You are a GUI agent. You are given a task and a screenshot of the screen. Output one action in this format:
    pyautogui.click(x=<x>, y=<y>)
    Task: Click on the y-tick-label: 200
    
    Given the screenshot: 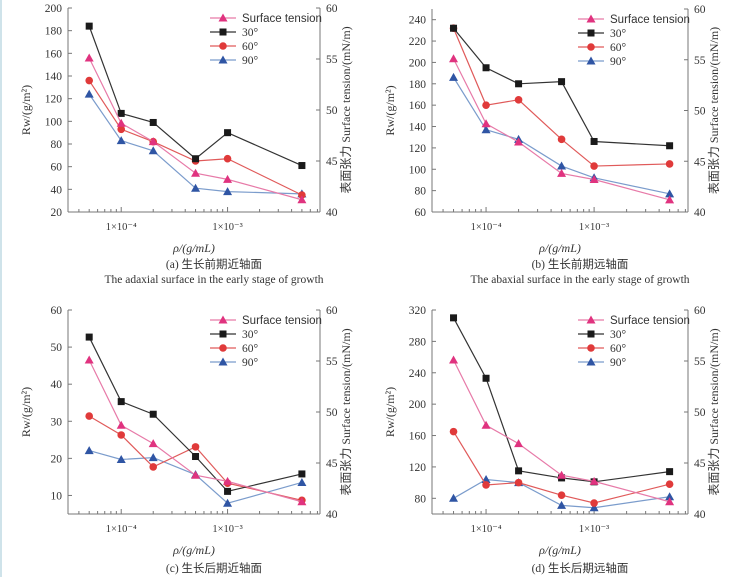 What is the action you would take?
    pyautogui.click(x=54, y=9)
    